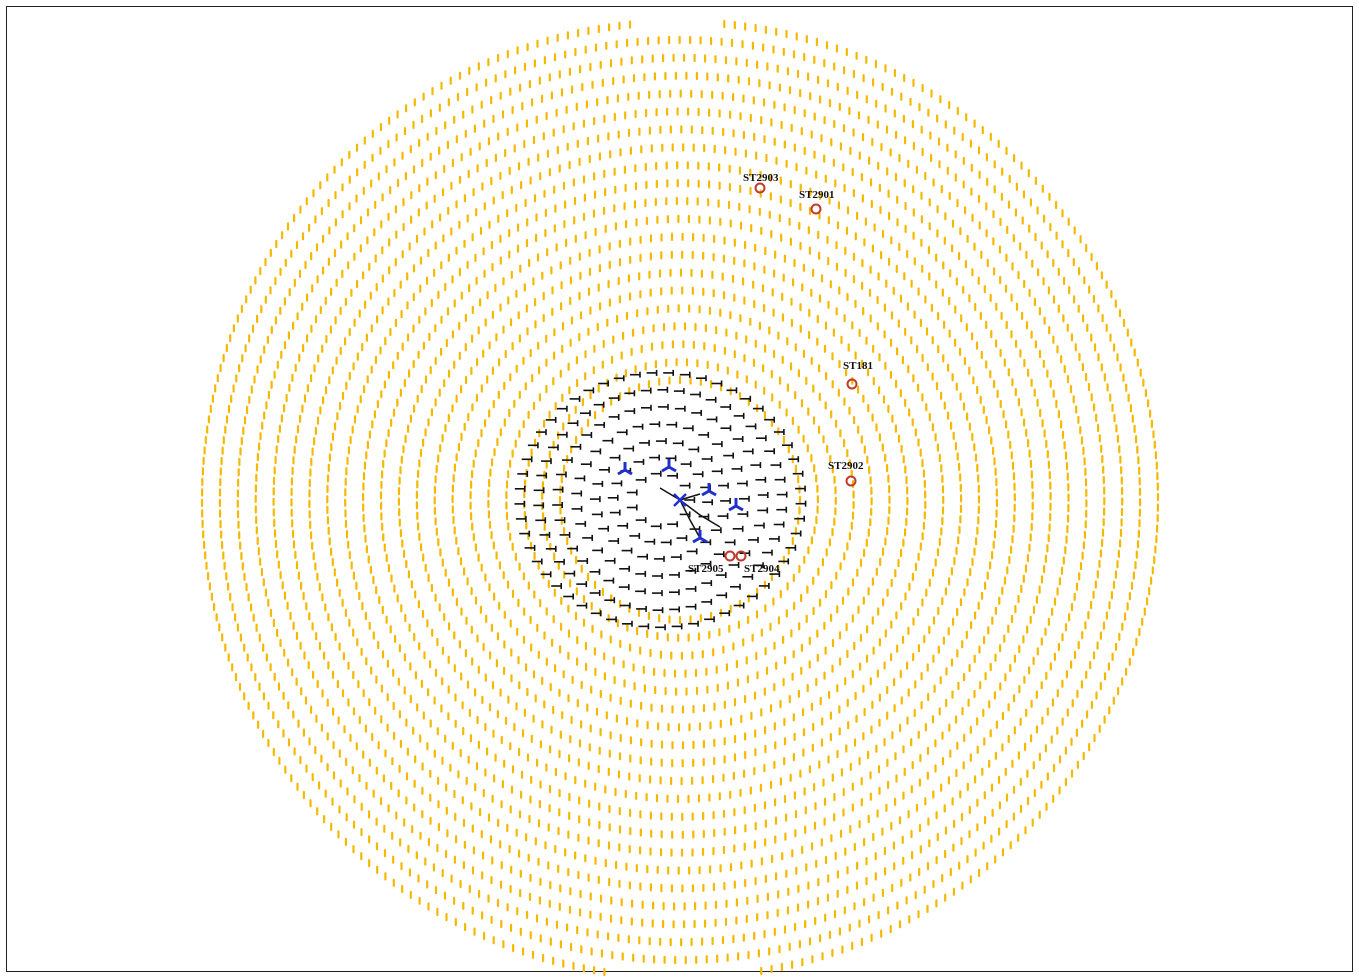  What do you see at coordinates (625, 469) in the screenshot?
I see `antenna-icon` at bounding box center [625, 469].